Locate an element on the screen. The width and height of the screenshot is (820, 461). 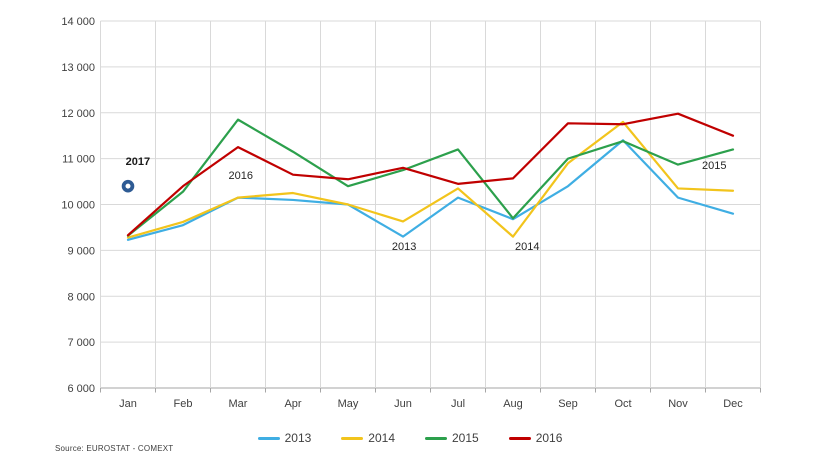
x-axis-label: Oct is located at coordinates (622, 404).